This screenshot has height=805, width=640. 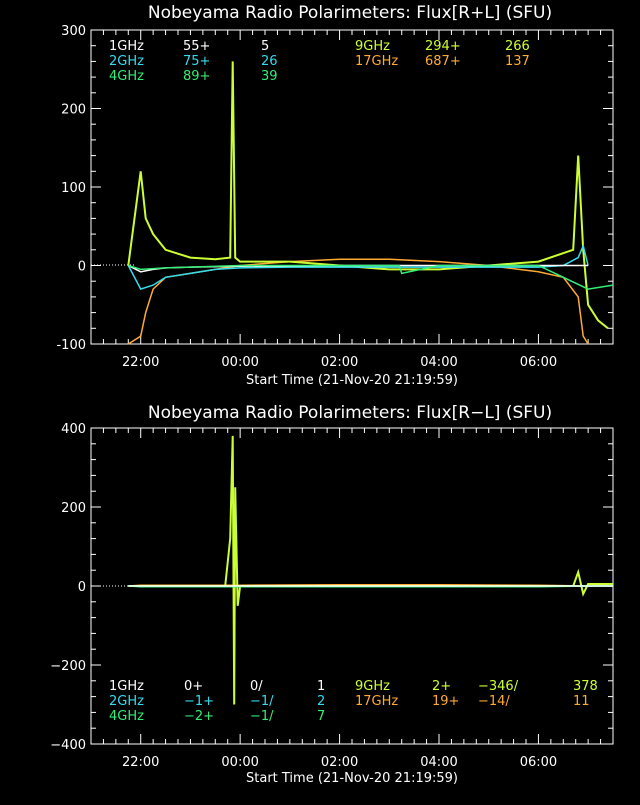 I want to click on legend-entry: 137, so click(x=517, y=61).